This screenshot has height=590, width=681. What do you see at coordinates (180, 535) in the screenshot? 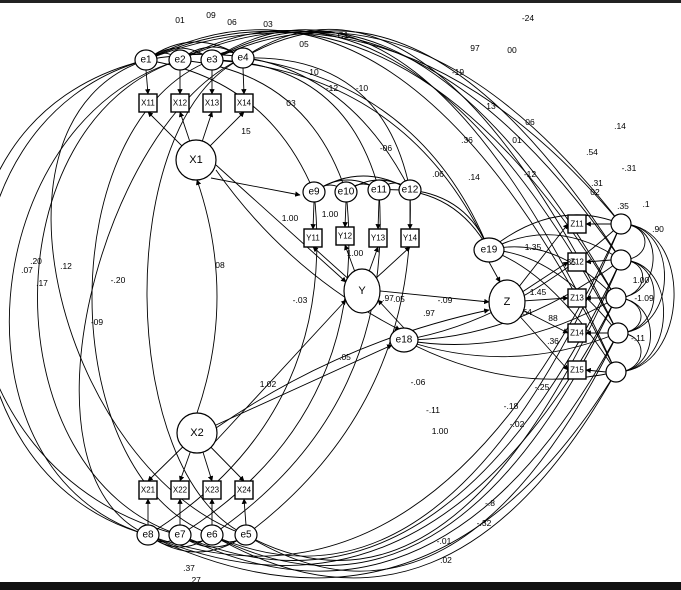
I see `node-label-e7: e7` at bounding box center [180, 535].